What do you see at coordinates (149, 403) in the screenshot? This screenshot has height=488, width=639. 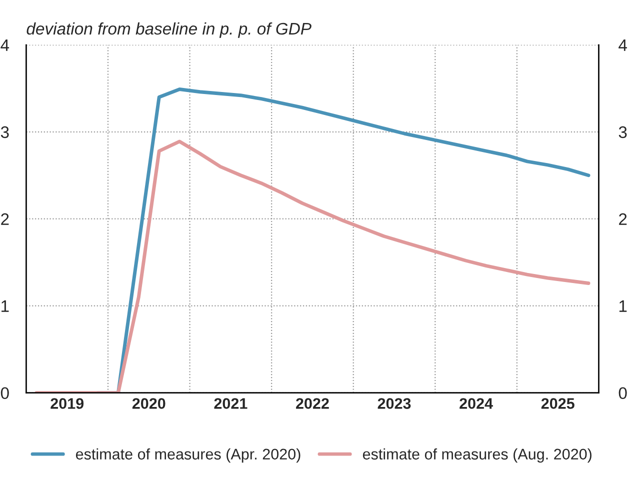 I see `x-tick-label: 2020` at bounding box center [149, 403].